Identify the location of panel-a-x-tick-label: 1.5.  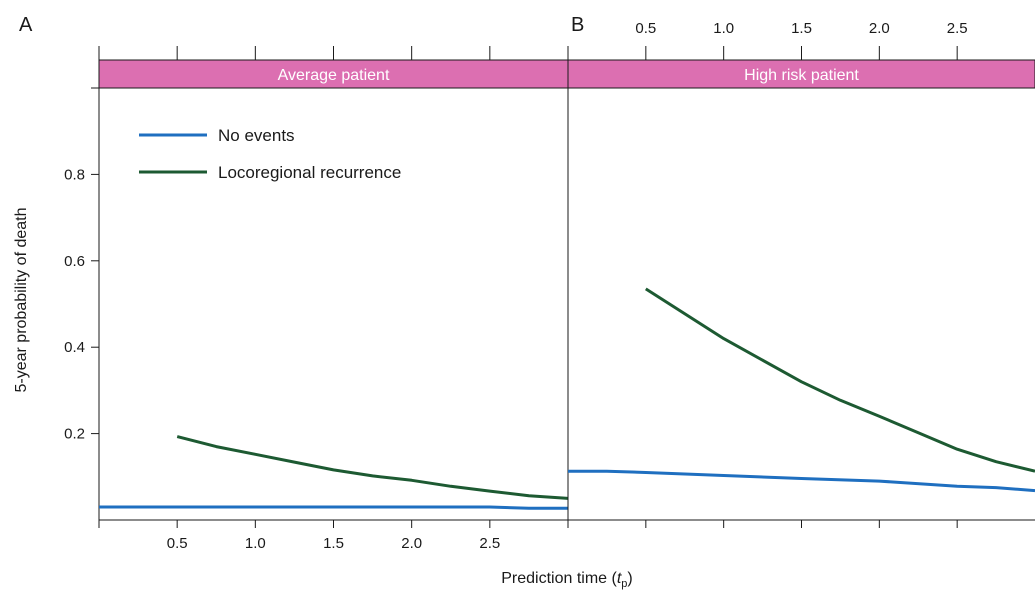
(333, 543).